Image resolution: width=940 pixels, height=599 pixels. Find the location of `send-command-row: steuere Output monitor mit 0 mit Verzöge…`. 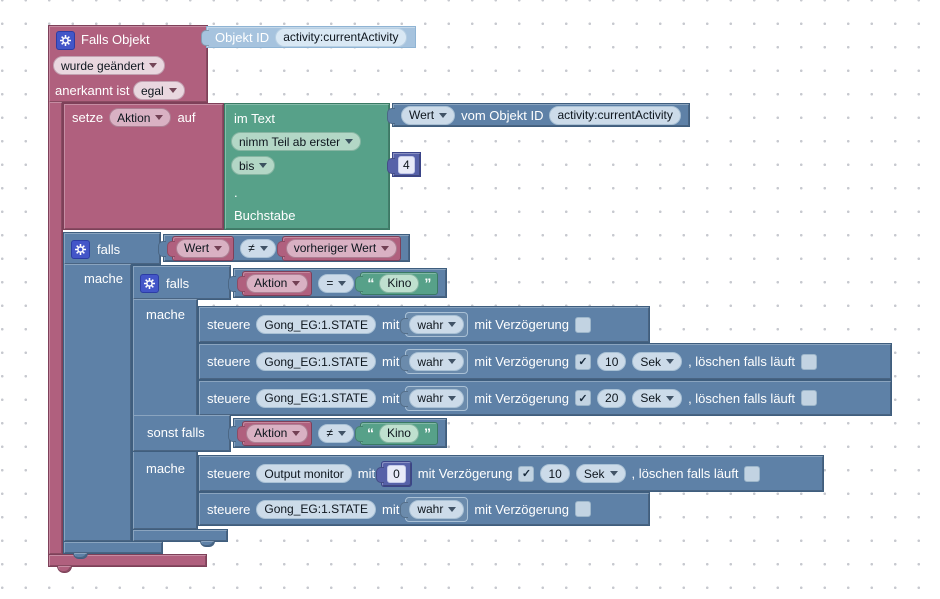

send-command-row: steuere Output monitor mit 0 mit Verzöge… is located at coordinates (511, 473).